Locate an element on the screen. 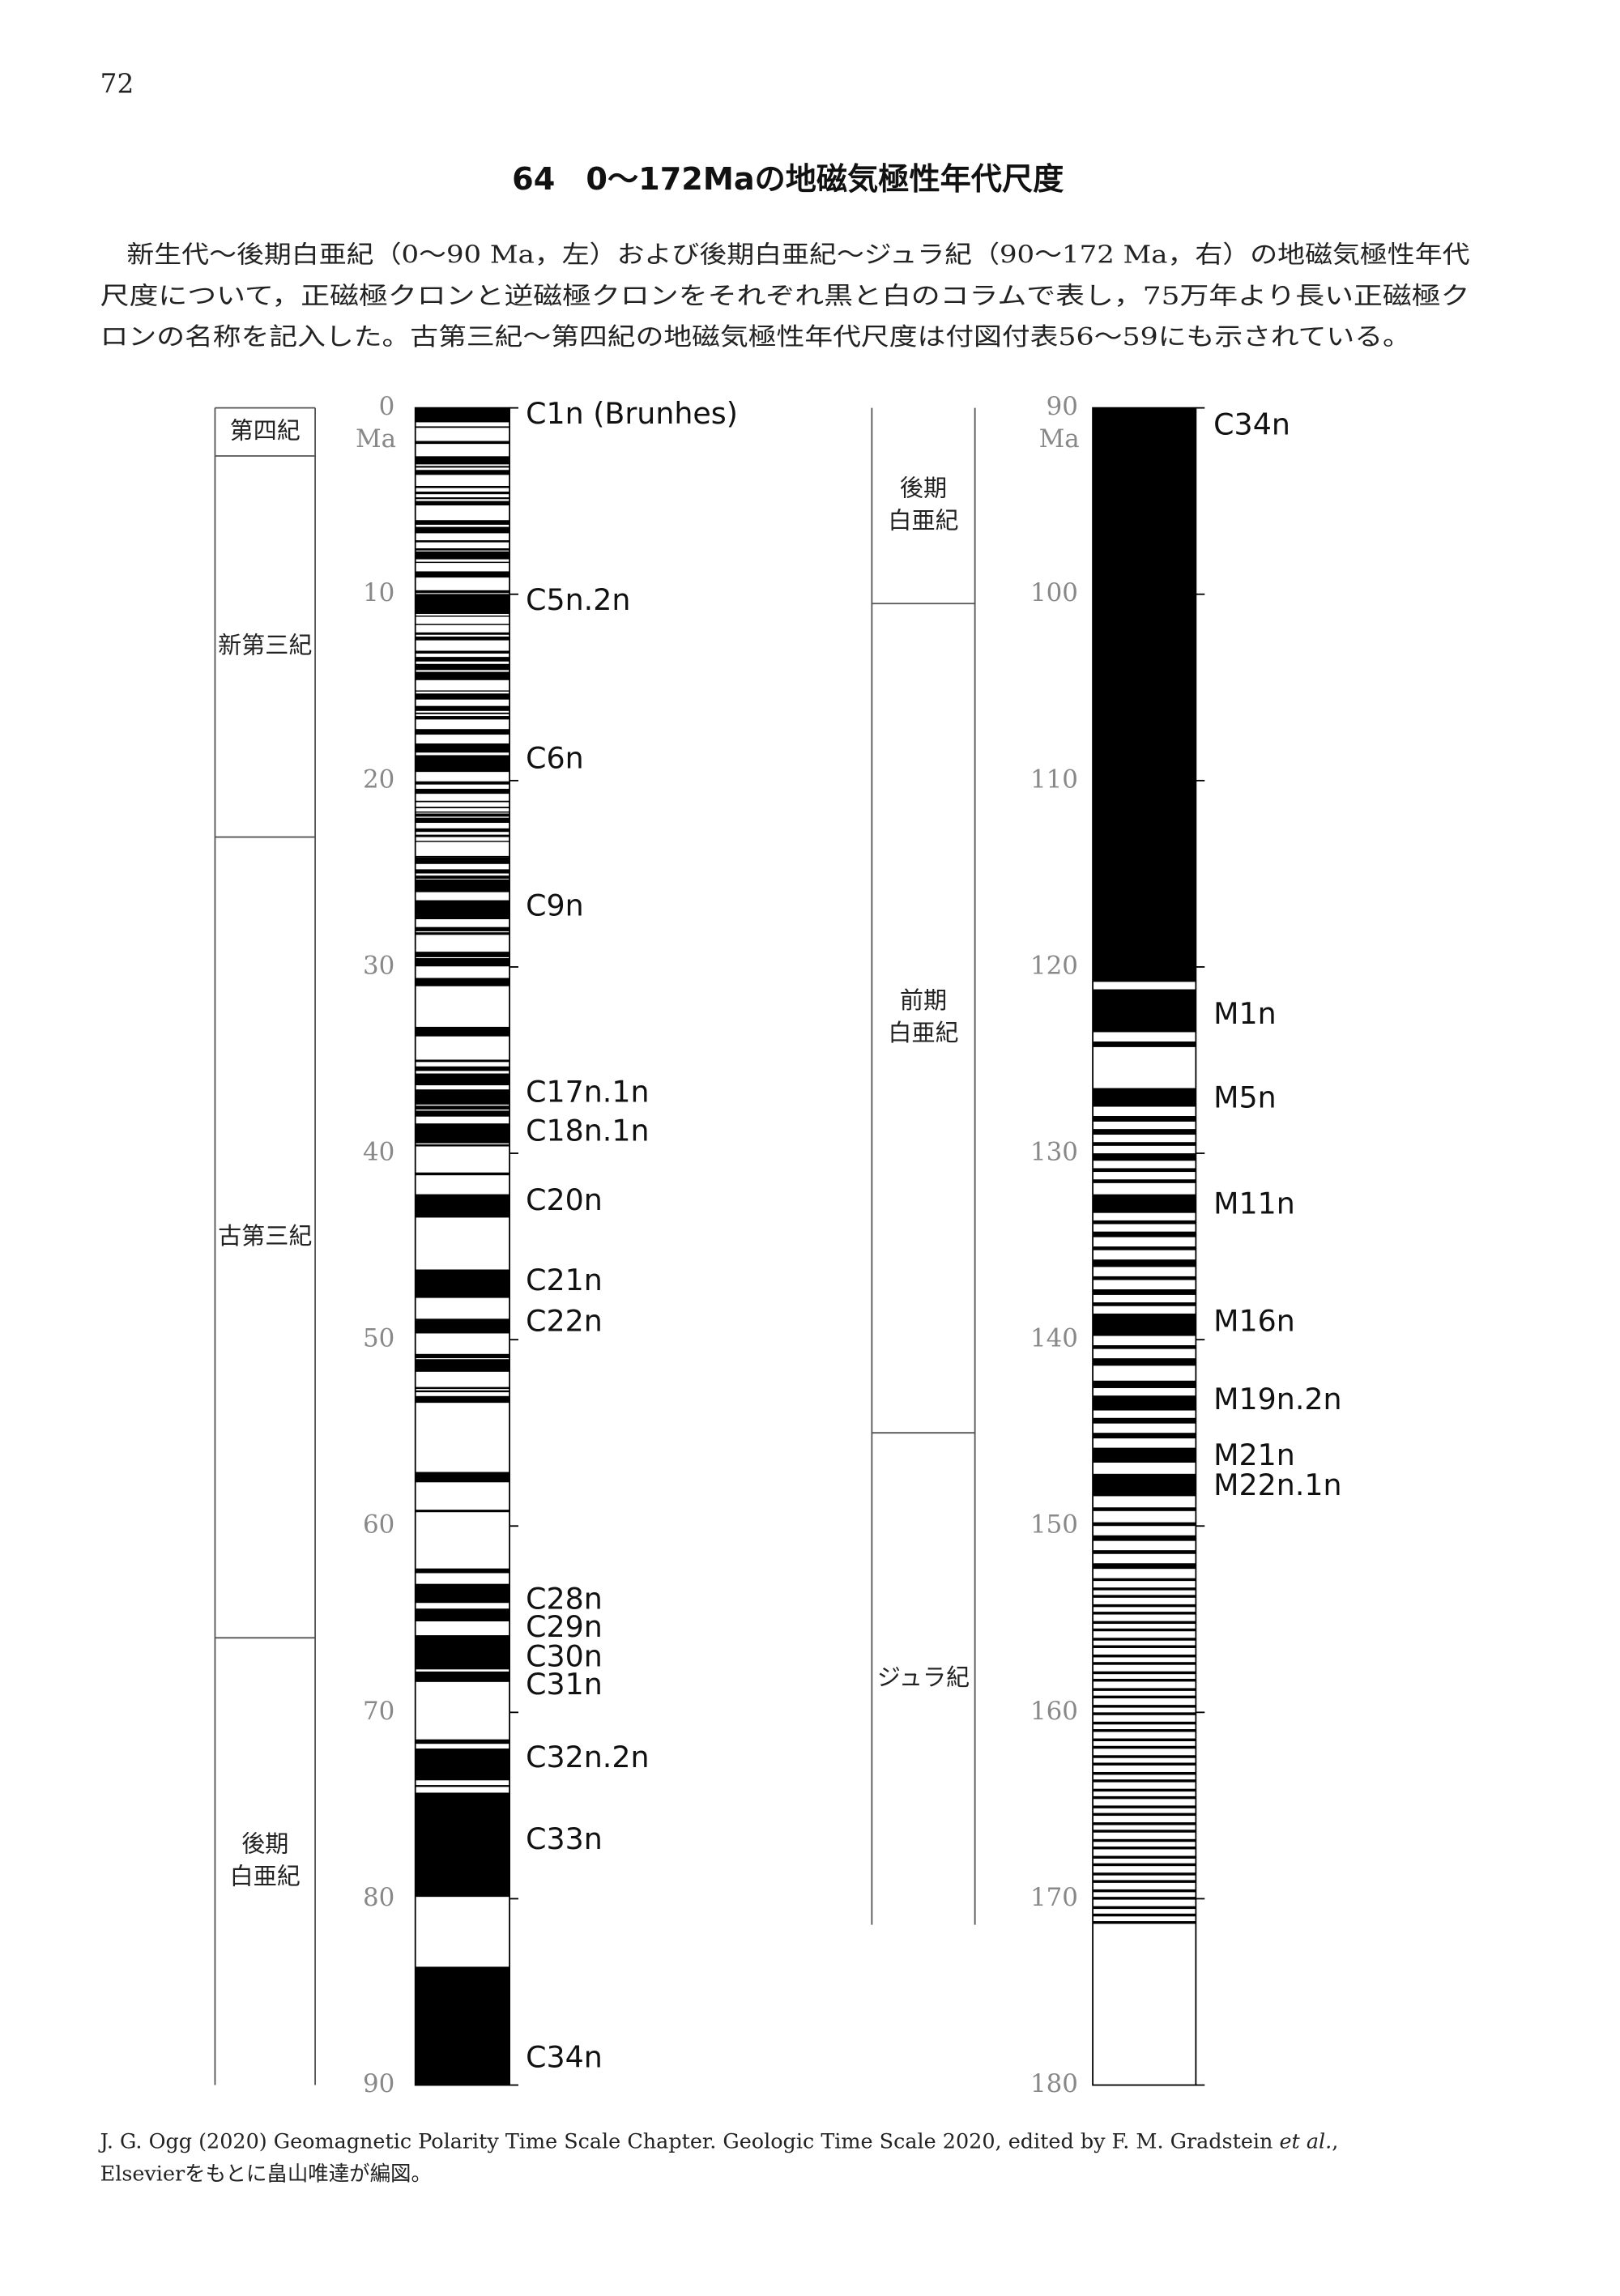  tick-label: 50 is located at coordinates (378, 1338).